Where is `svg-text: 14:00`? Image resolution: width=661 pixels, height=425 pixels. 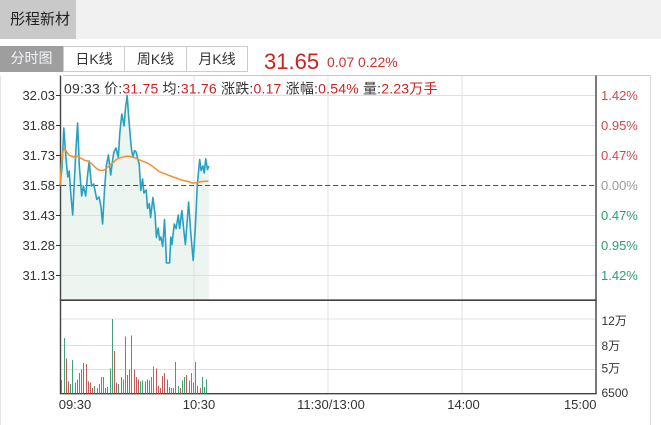
svg-text: 14:00 is located at coordinates (463, 404).